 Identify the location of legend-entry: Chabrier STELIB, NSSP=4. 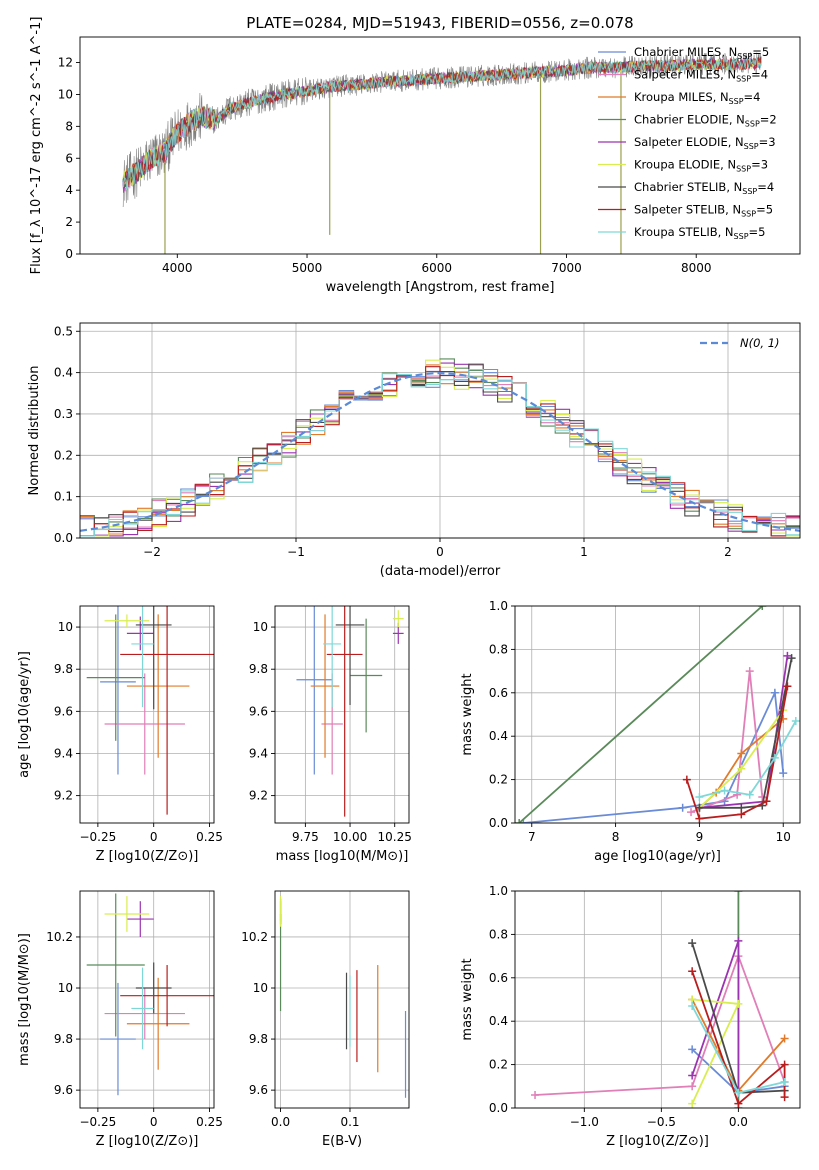
(704, 188).